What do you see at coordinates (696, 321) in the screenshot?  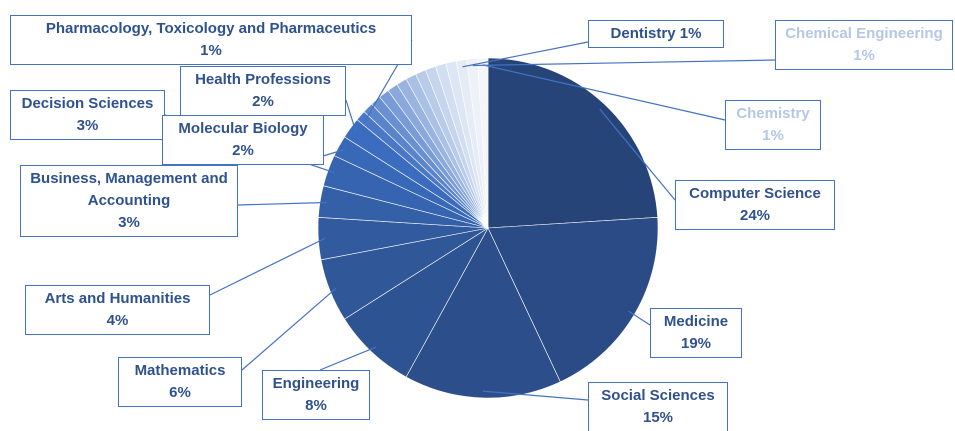 I see `category-label: Medicine` at bounding box center [696, 321].